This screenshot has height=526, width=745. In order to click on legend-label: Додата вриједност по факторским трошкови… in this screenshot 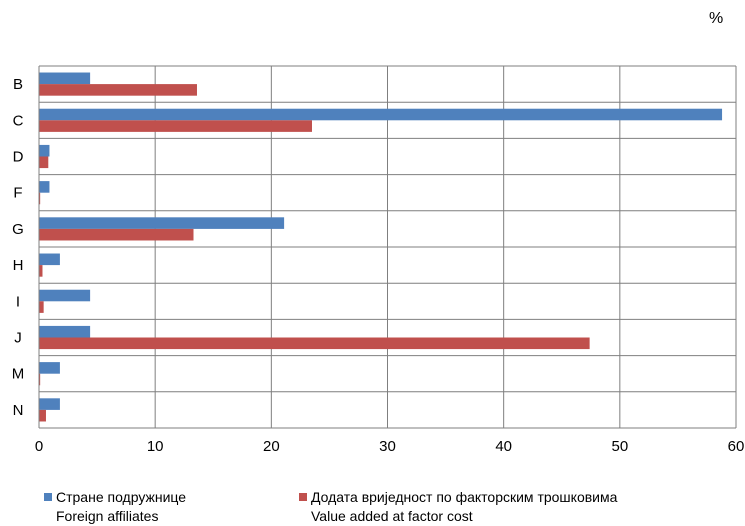, I will do `click(464, 497)`.